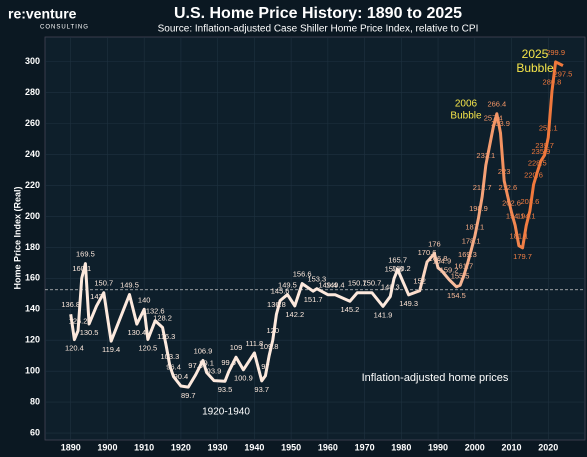  What do you see at coordinates (316, 279) in the screenshot?
I see `data-label: 153.3` at bounding box center [316, 279].